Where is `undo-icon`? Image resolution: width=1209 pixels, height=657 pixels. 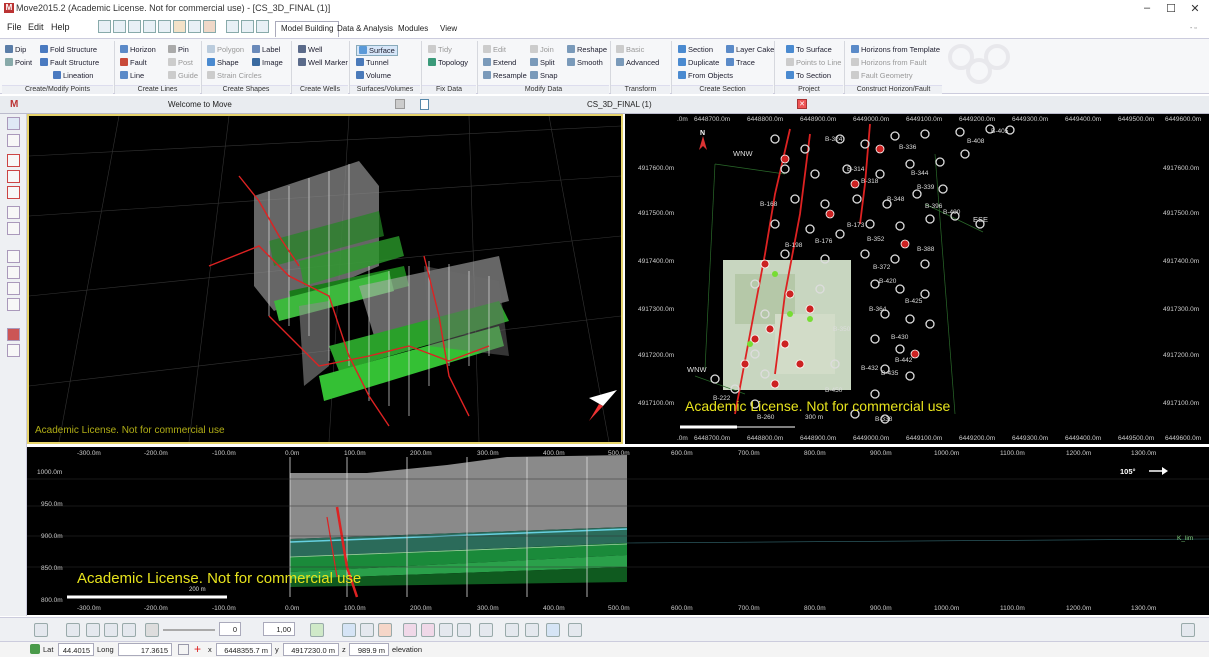
undo-icon is located at coordinates (194, 26).